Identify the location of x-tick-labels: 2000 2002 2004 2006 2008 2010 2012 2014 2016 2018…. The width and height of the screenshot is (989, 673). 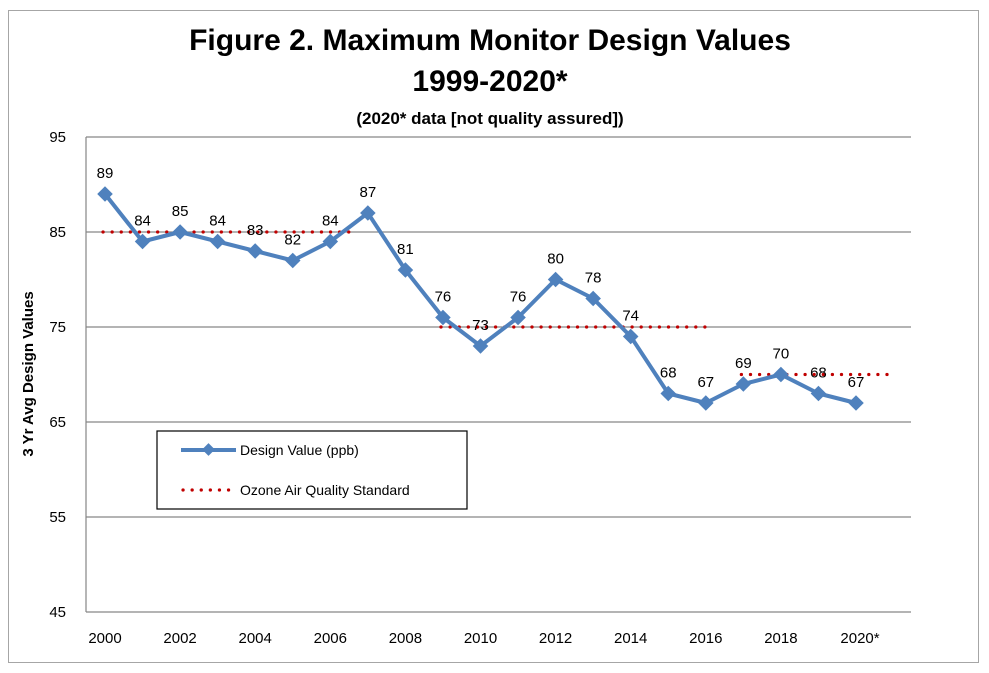
(483, 638).